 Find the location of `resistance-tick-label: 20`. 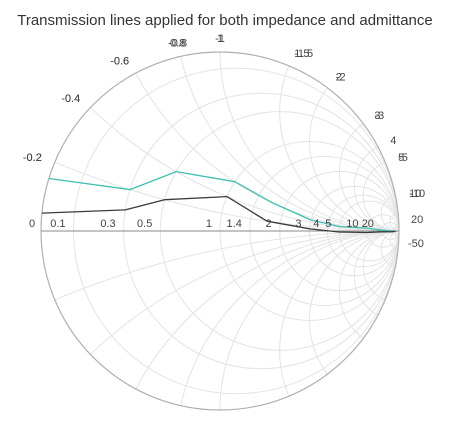

resistance-tick-label: 20 is located at coordinates (368, 224).